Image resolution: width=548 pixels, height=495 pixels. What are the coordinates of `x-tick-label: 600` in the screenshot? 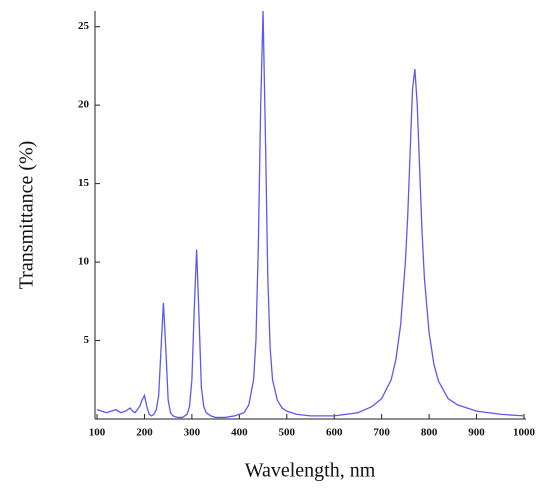 It's located at (334, 433).